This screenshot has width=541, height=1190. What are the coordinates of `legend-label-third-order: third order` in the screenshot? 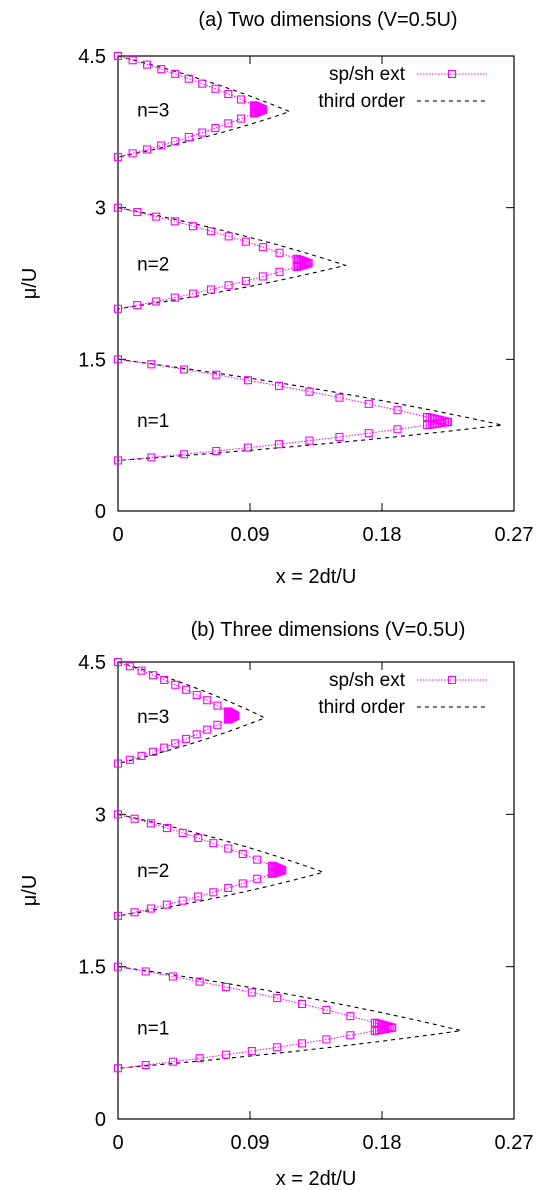 It's located at (361, 707).